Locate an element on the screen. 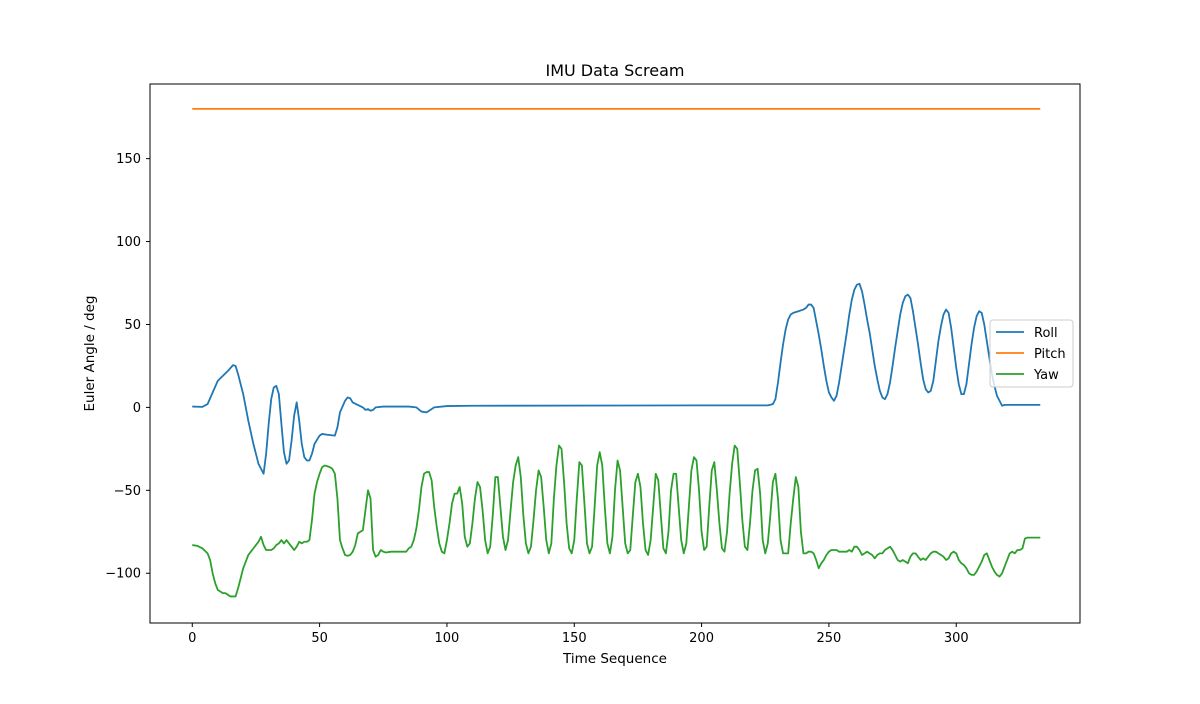 The height and width of the screenshot is (704, 1200). x-axis-label: Time Sequence is located at coordinates (614, 659).